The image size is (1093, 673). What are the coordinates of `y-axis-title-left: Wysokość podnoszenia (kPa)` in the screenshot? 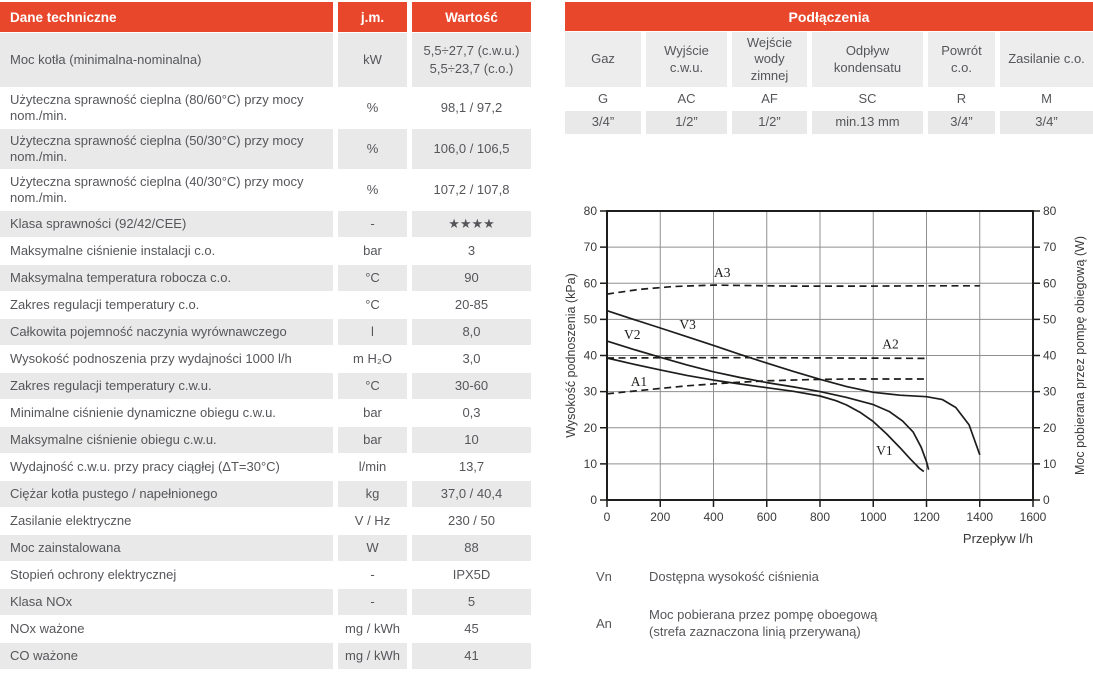 It's located at (571, 355).